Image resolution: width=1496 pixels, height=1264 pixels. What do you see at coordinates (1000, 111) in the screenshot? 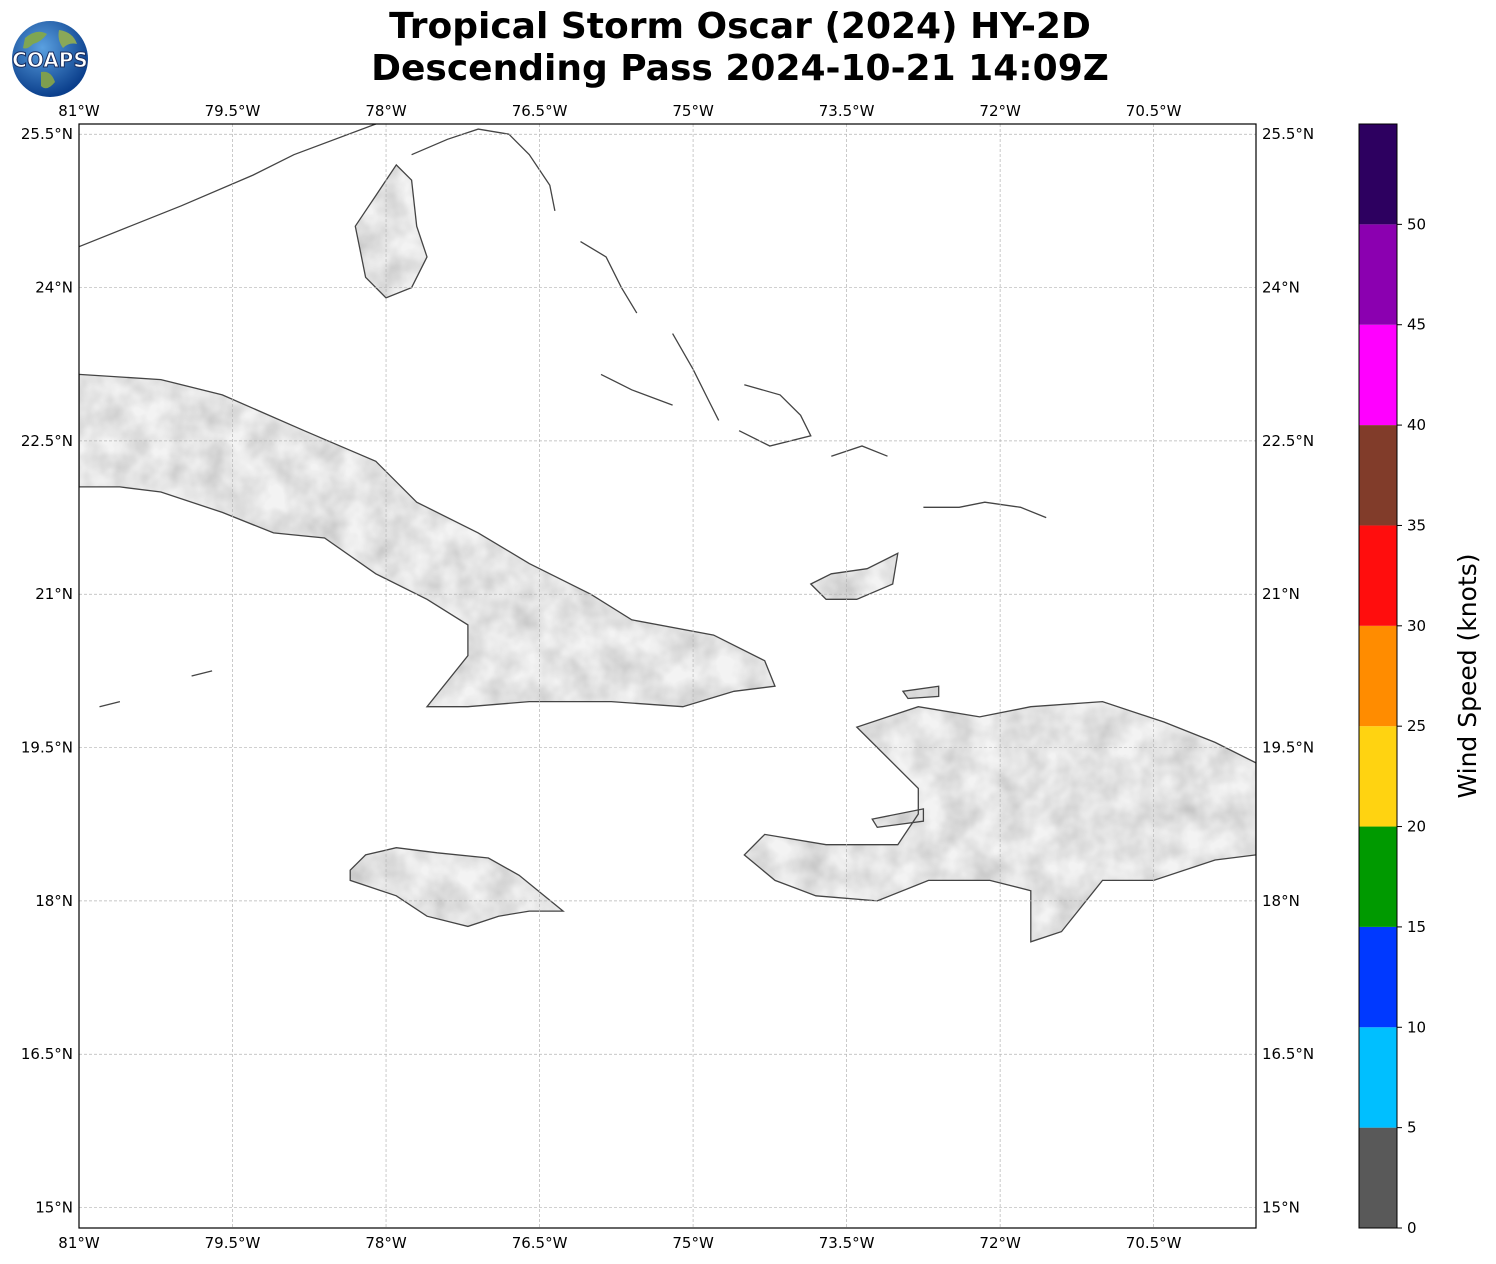
I see `top-lon-tick-label: 72°W` at bounding box center [1000, 111].